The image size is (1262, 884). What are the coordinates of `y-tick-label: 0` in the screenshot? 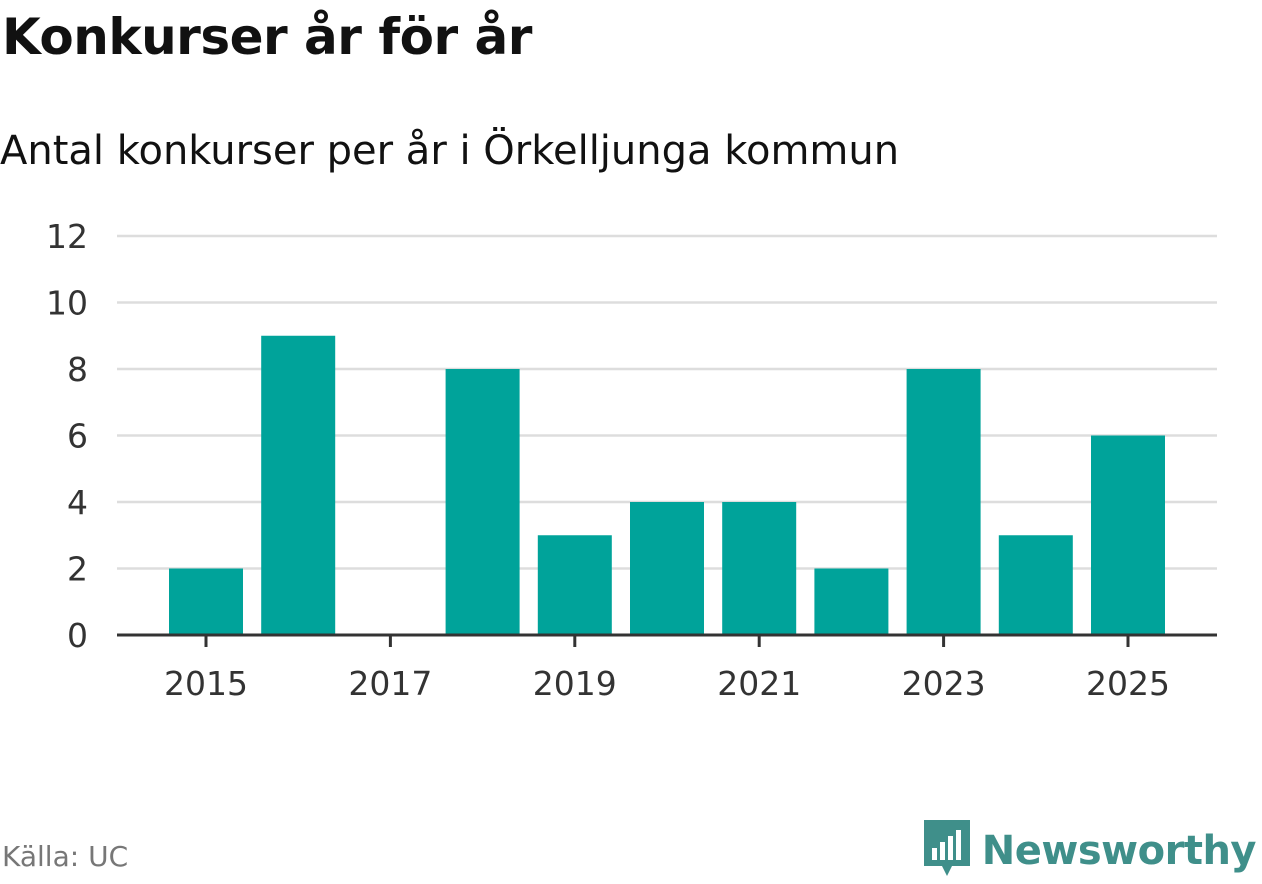 It's located at (77, 635).